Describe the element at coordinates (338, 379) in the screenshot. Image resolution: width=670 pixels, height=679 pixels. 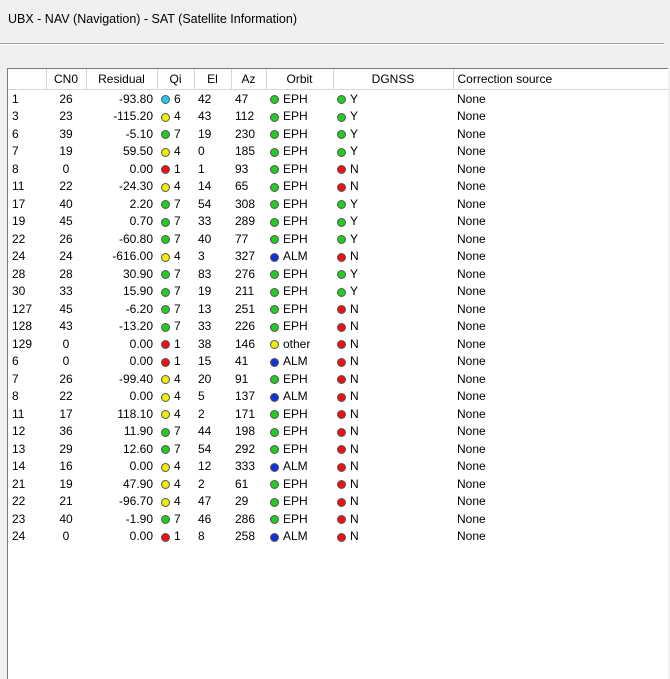
I see `table-row: 7 26 -99.40 4 20 91 EPH N None` at that location.